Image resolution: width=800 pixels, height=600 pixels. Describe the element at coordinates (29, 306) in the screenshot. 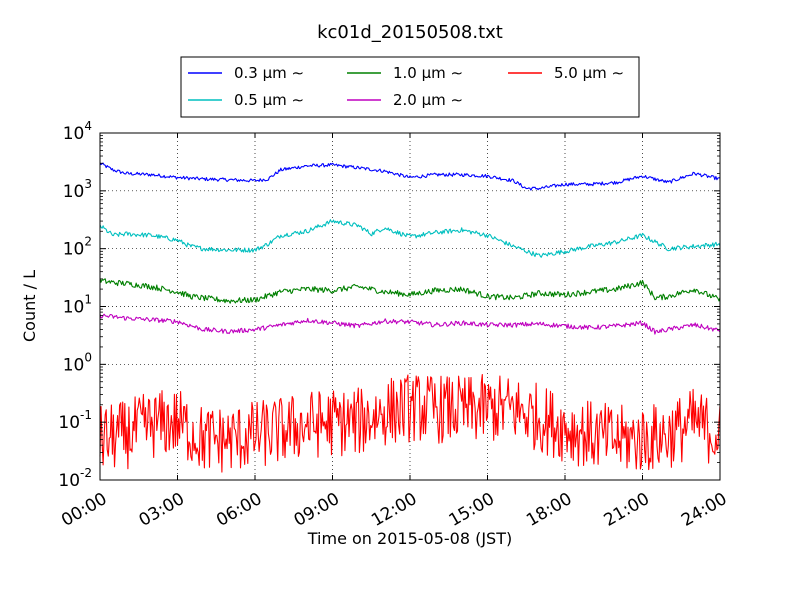

I see `y-axis-label: Count / L` at that location.